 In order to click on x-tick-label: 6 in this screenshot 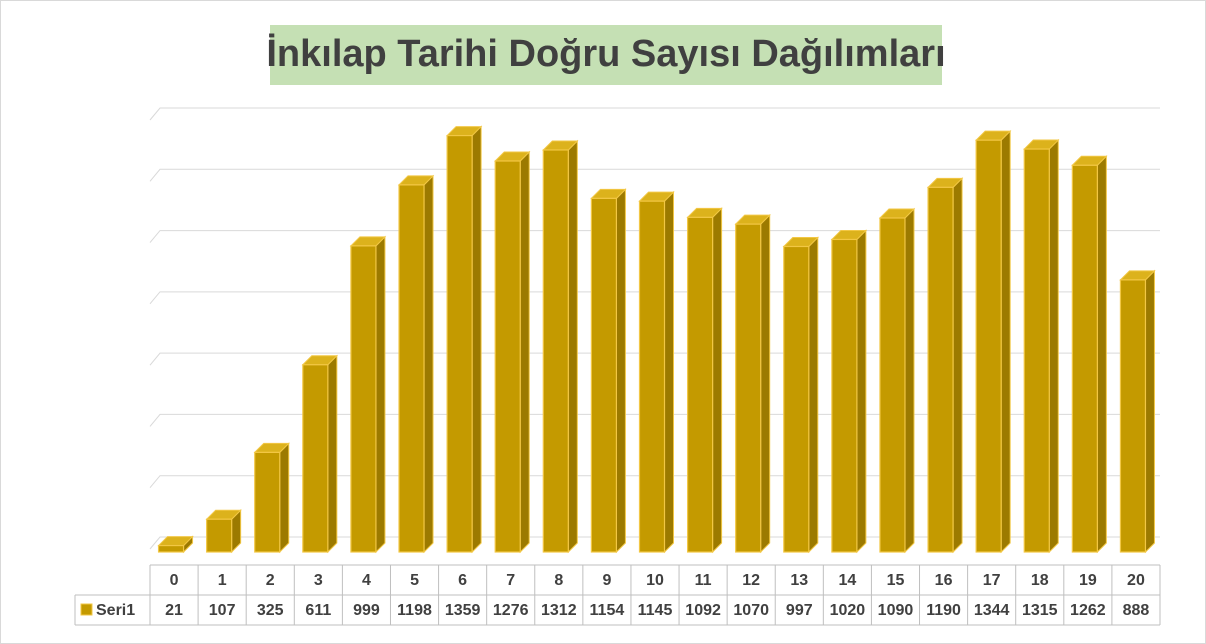, I will do `click(462, 580)`.